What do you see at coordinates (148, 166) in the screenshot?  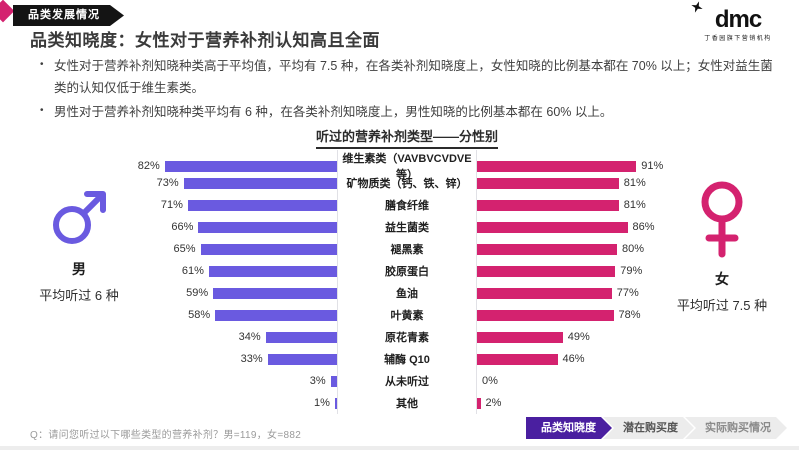 I see `male-value-label: 82%` at bounding box center [148, 166].